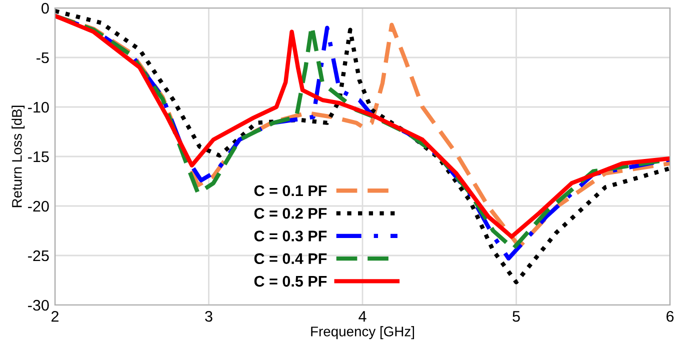  Describe the element at coordinates (290, 213) in the screenshot. I see `legend-label: C = 0.2 PF` at that location.